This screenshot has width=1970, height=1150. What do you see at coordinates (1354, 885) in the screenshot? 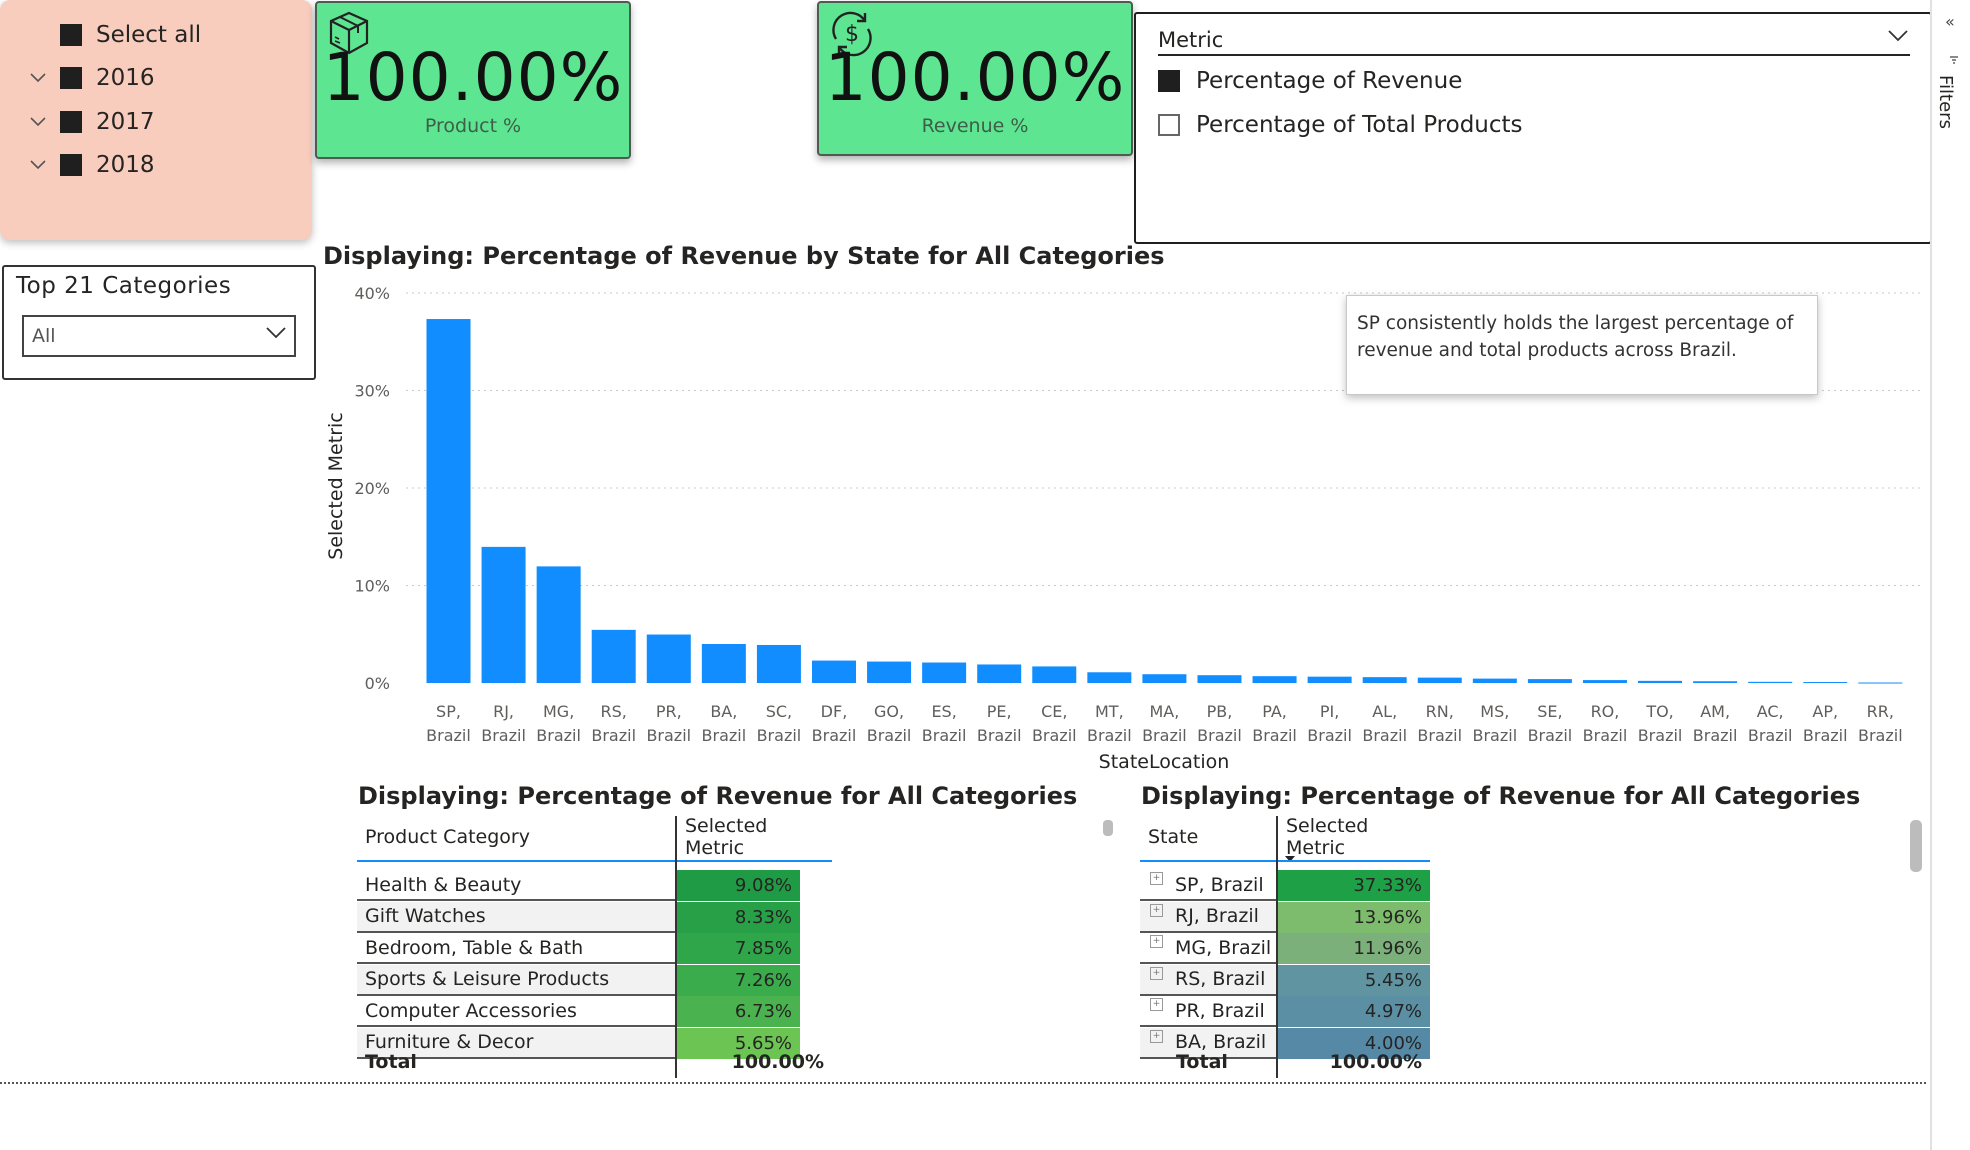
I see `metric-cell: 37.33%` at bounding box center [1354, 885].